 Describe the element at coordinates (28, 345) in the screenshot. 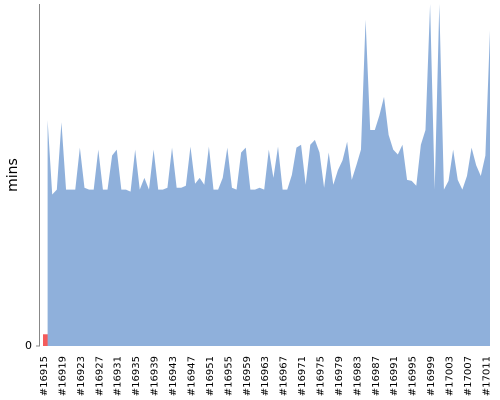

I see `y-tick-label: 0` at that location.